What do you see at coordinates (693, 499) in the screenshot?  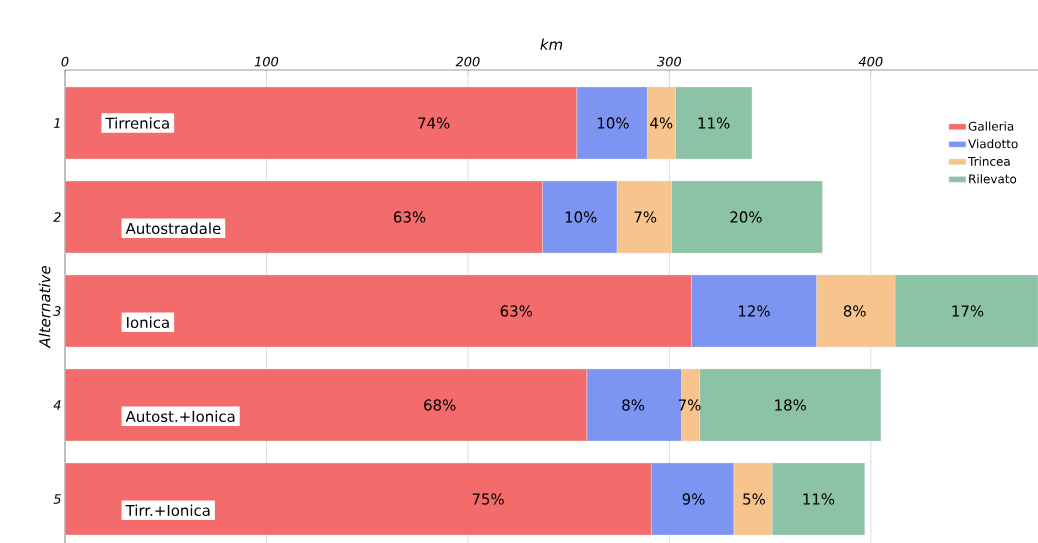 I see `annotation: 9%` at bounding box center [693, 499].